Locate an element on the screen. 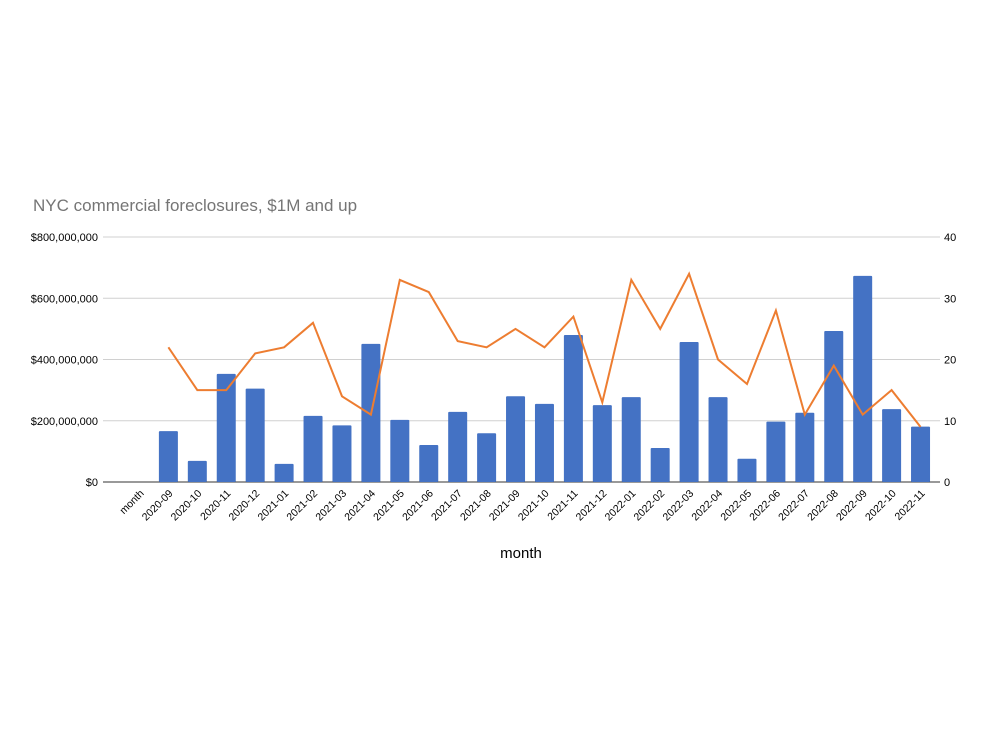 This screenshot has height=750, width=1000. x-tick-label: 2021-12 is located at coordinates (592, 506).